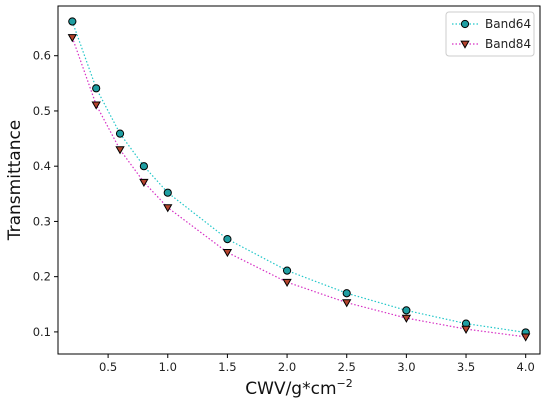 This screenshot has height=404, width=550. What do you see at coordinates (227, 367) in the screenshot?
I see `x-tick-label: 1.5` at bounding box center [227, 367].